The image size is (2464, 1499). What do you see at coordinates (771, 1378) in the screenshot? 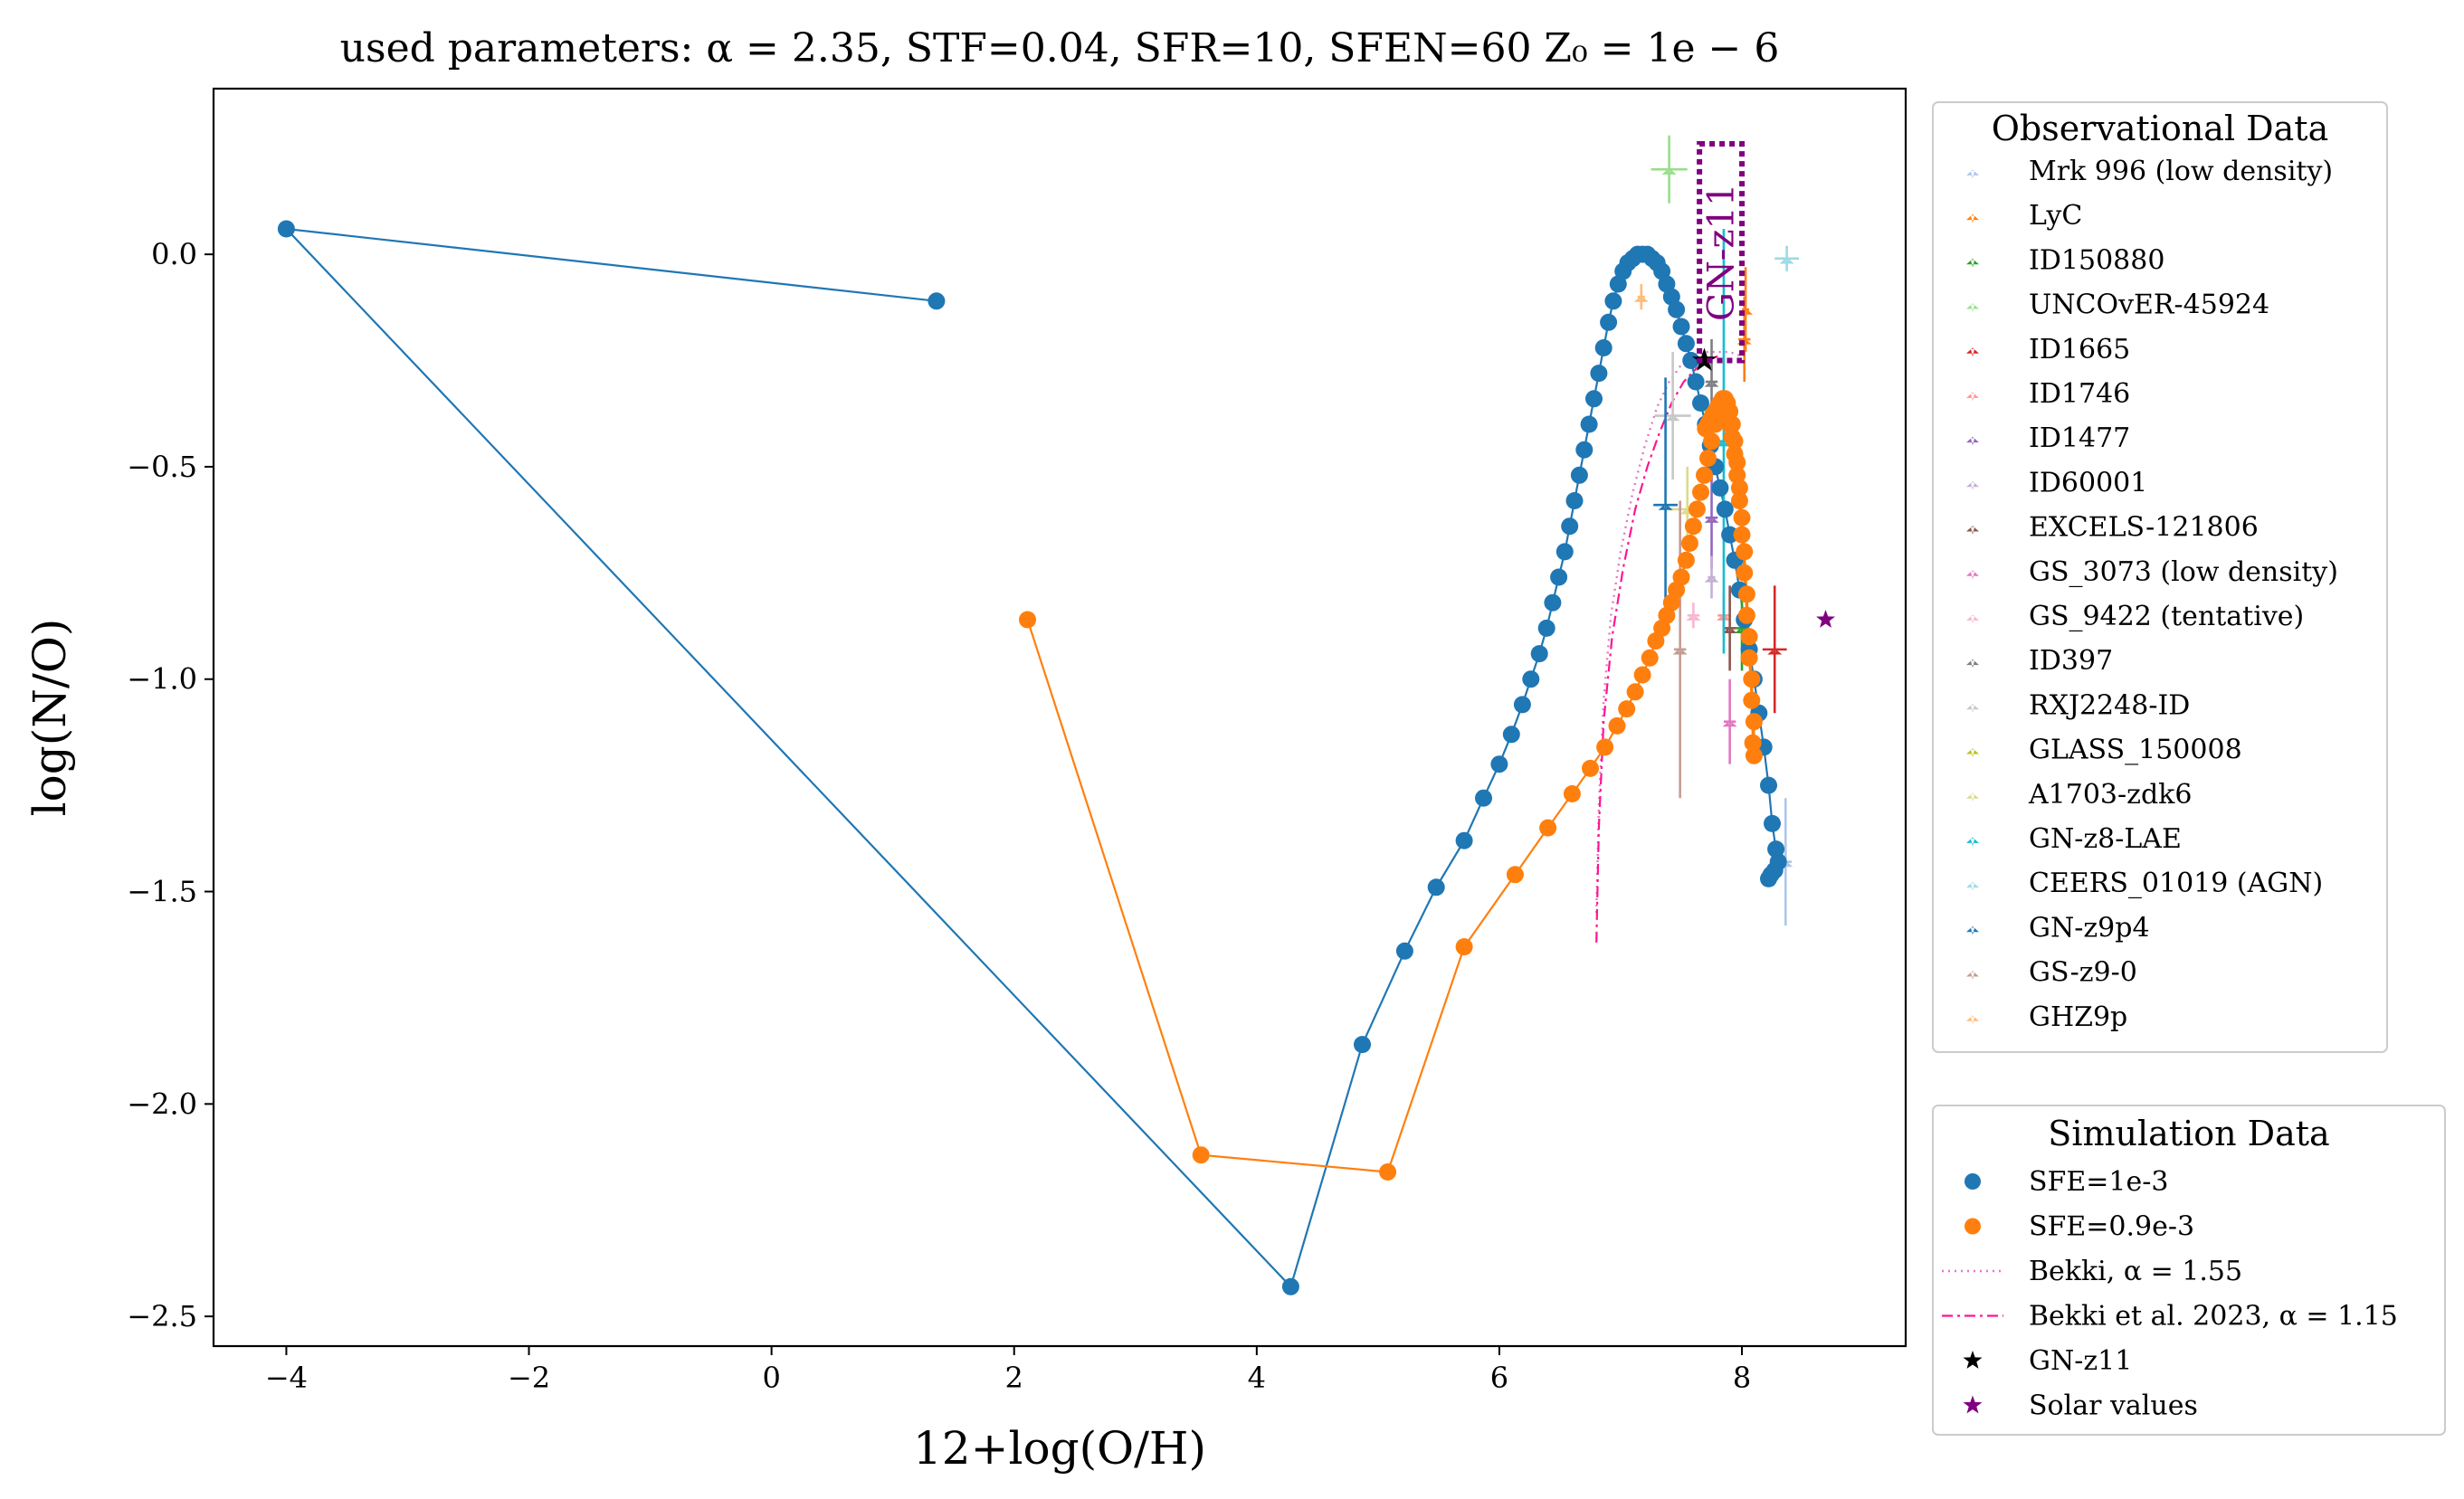
I see `x-tick-label: 0` at bounding box center [771, 1378].